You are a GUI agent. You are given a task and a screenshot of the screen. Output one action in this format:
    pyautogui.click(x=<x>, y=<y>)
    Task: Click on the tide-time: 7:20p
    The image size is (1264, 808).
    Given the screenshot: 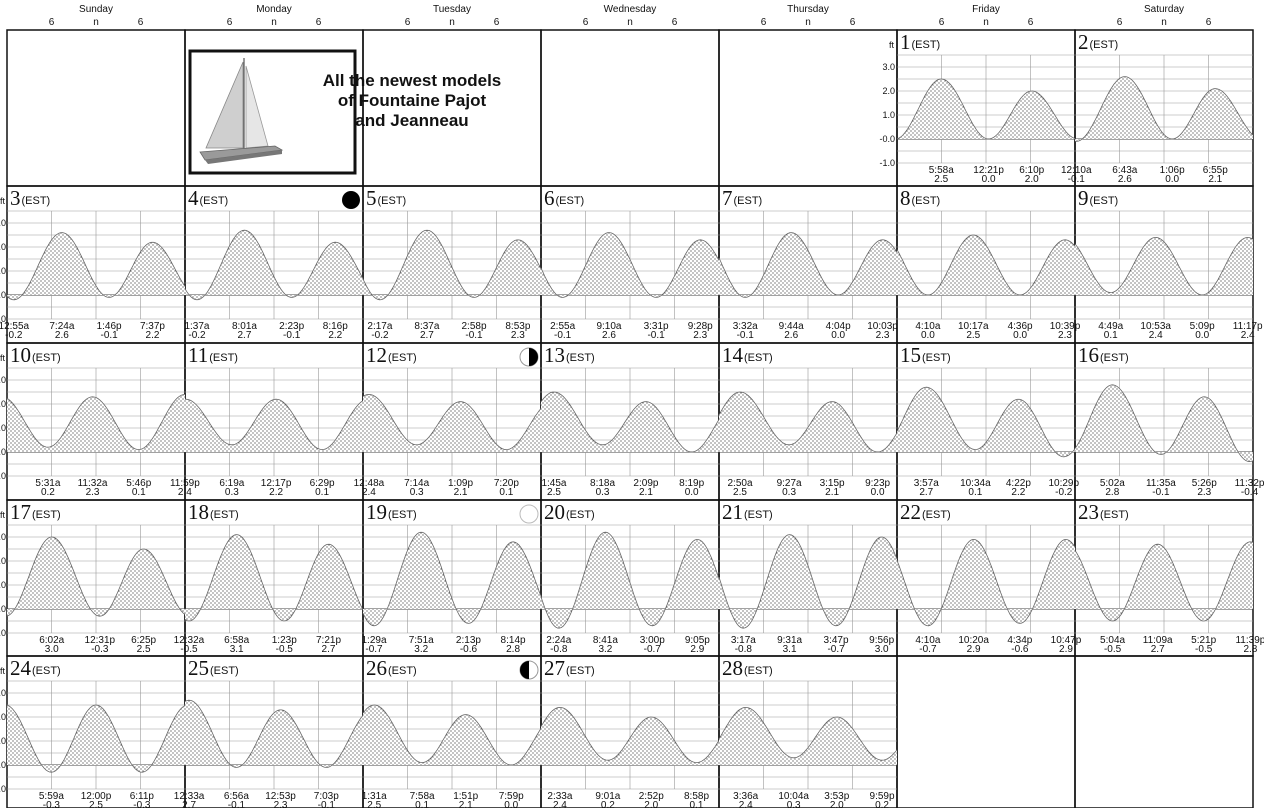 What is the action you would take?
    pyautogui.click(x=506, y=483)
    